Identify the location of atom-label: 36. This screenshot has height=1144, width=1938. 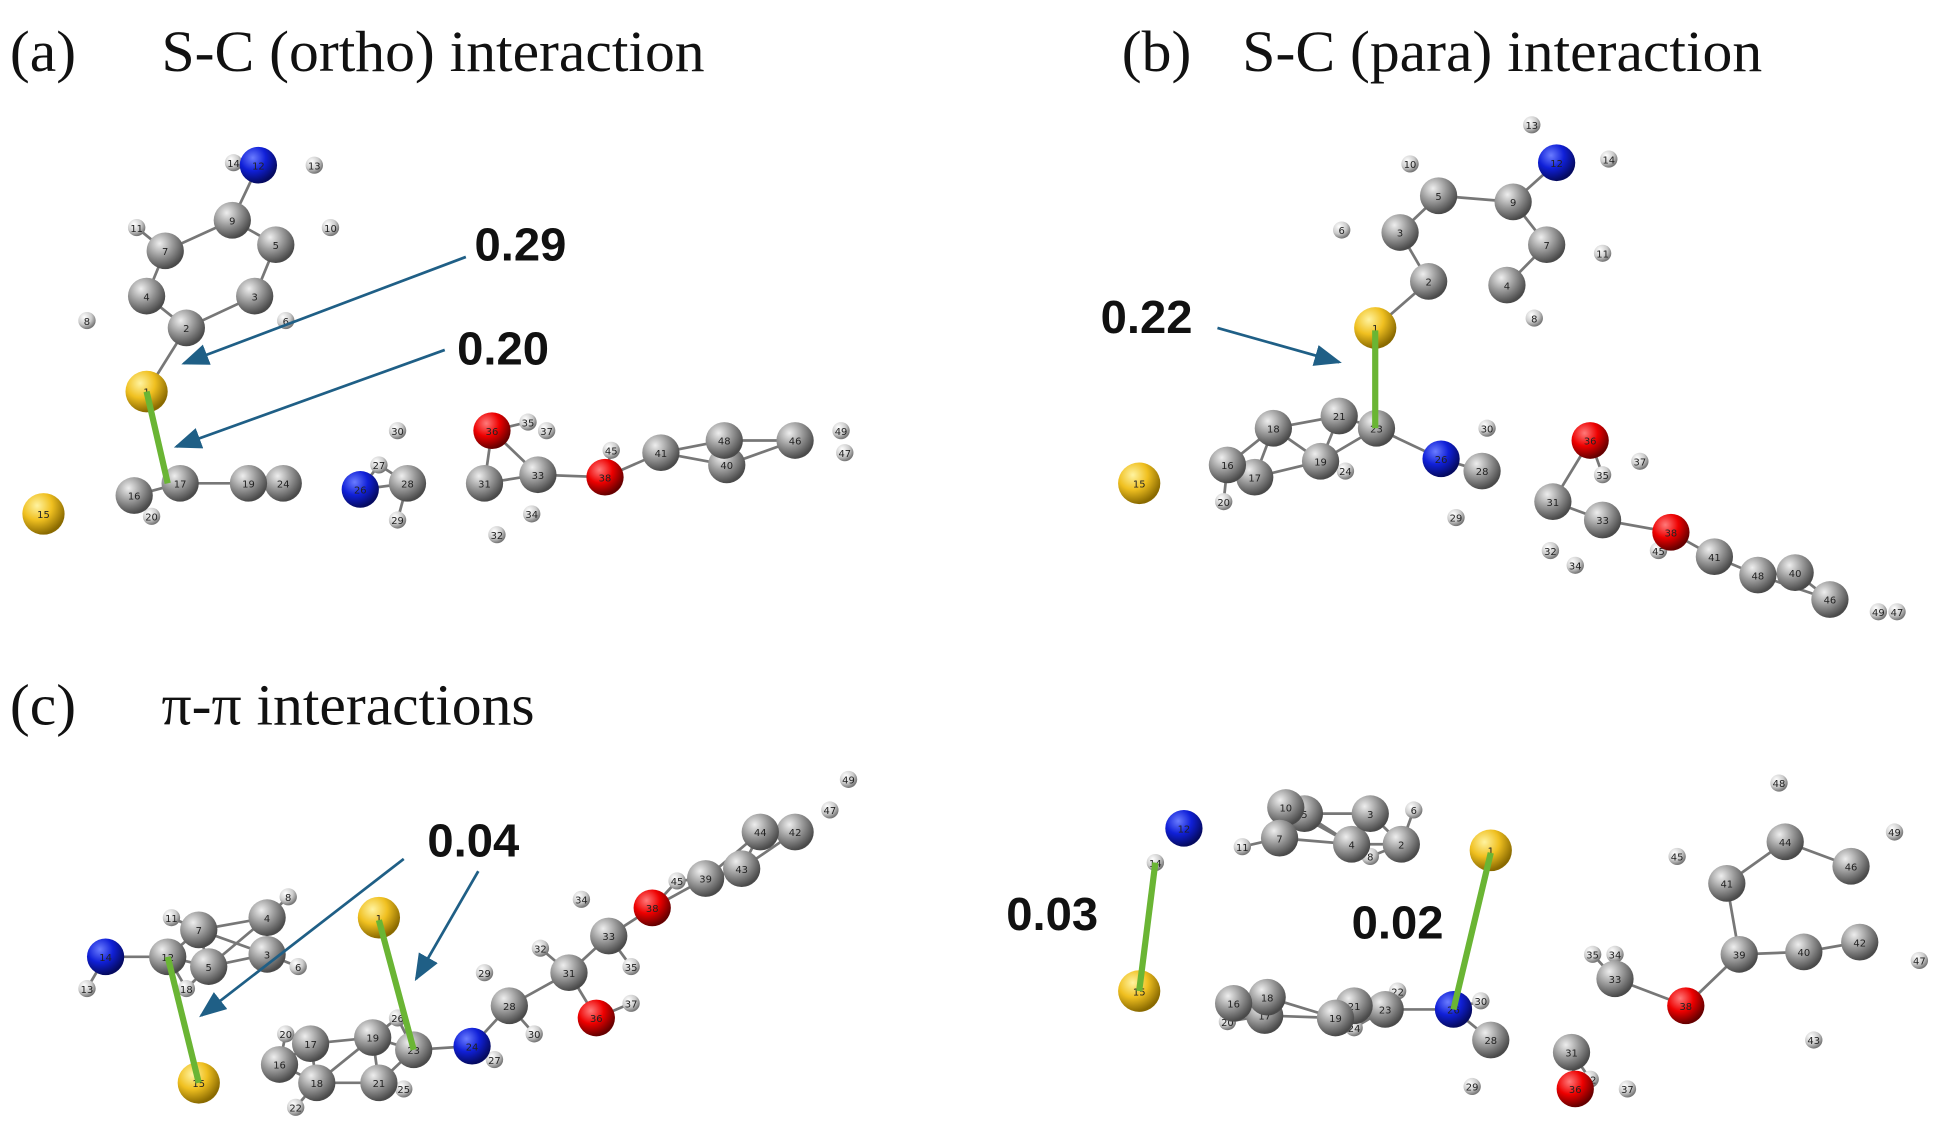
(596, 1019).